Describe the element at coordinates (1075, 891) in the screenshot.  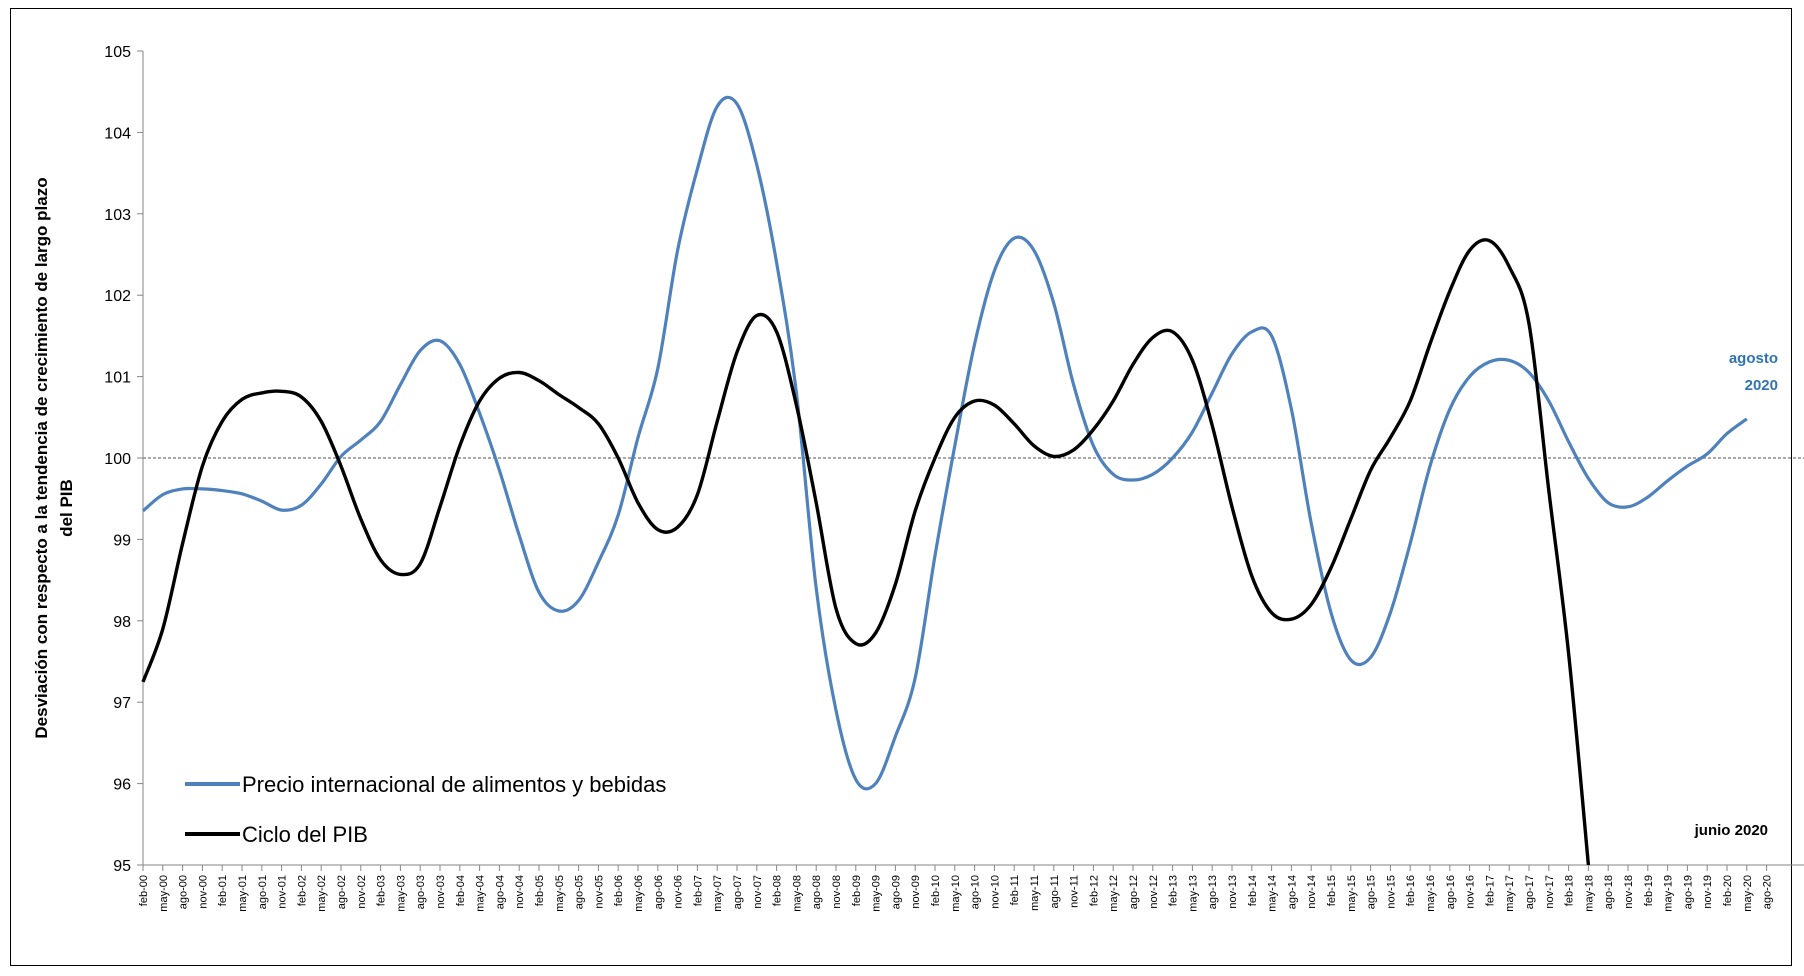
I see `x-tick-label: nov-11` at that location.